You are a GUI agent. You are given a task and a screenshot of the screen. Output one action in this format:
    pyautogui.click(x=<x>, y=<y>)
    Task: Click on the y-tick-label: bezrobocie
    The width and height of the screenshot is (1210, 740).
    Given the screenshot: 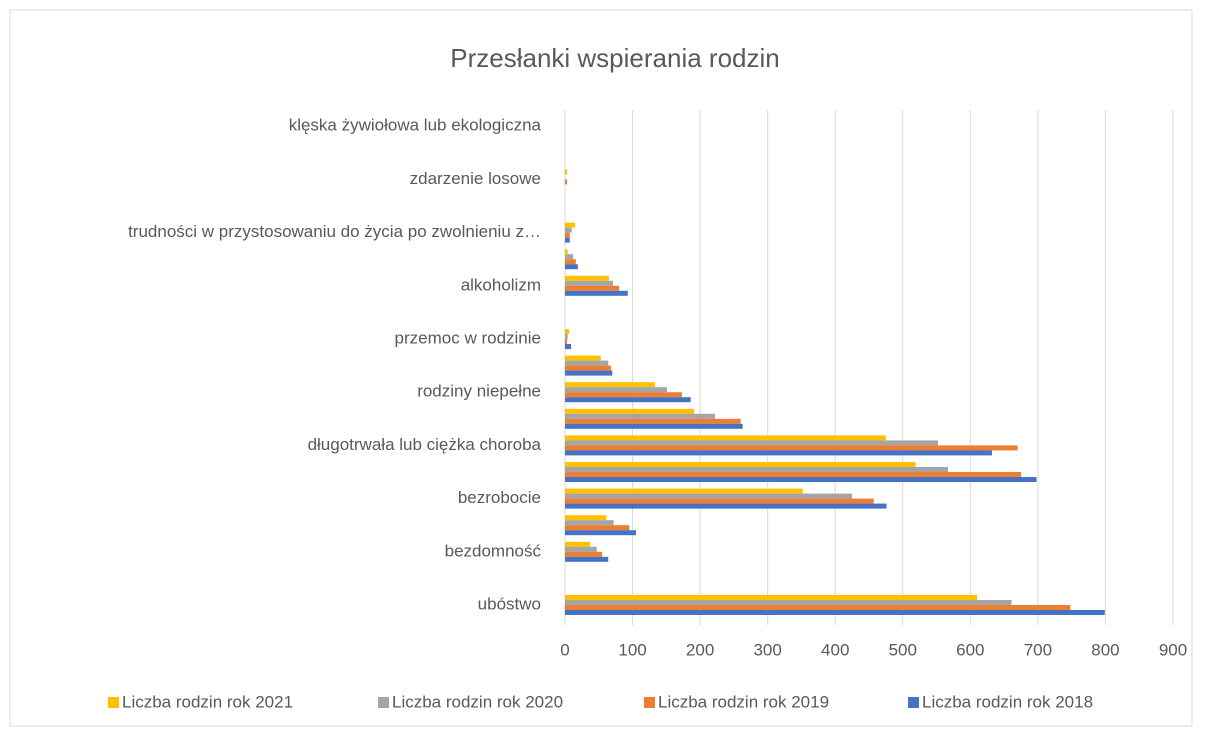 What is the action you would take?
    pyautogui.click(x=499, y=497)
    